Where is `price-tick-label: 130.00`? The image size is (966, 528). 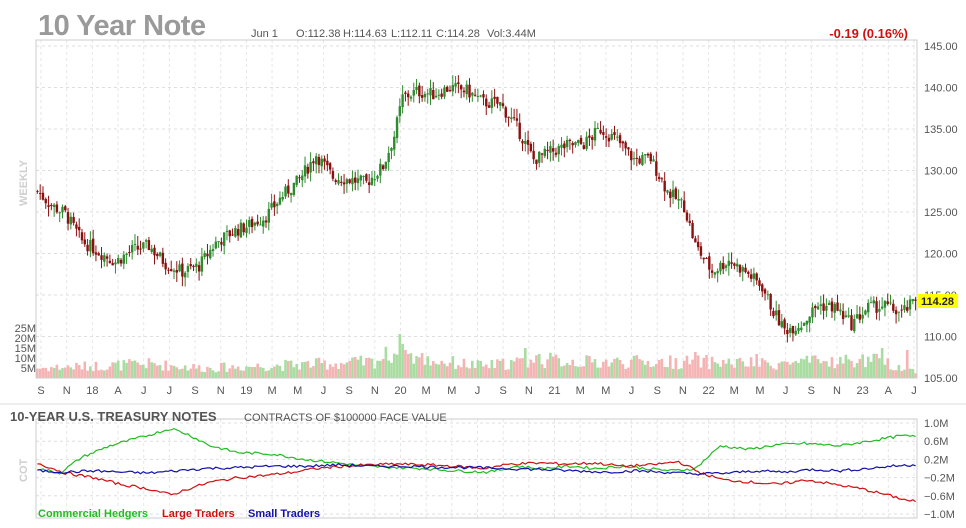
price-tick-label: 130.00 is located at coordinates (941, 172).